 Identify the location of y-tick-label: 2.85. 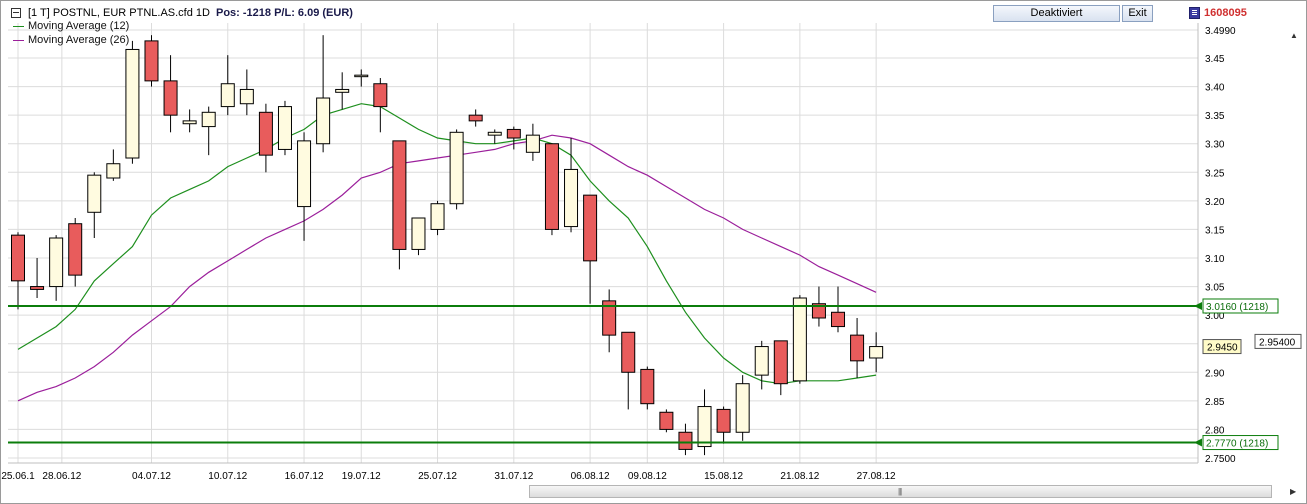
(1215, 402).